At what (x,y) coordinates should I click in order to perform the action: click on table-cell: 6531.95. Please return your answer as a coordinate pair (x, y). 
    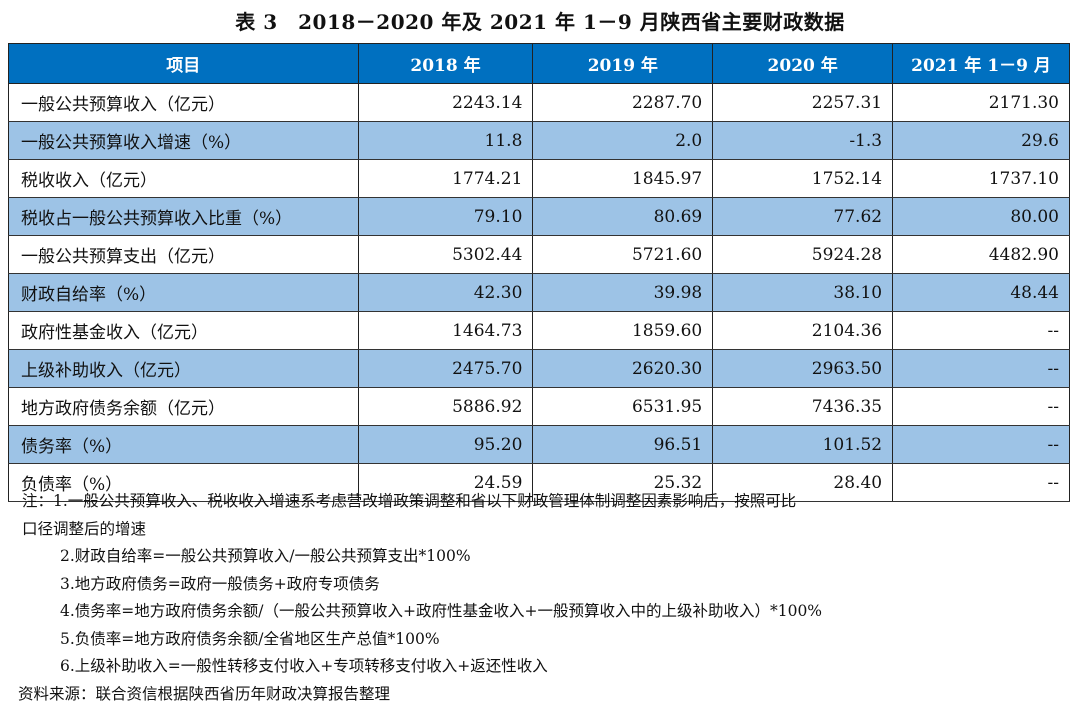
    Looking at the image, I should click on (623, 407).